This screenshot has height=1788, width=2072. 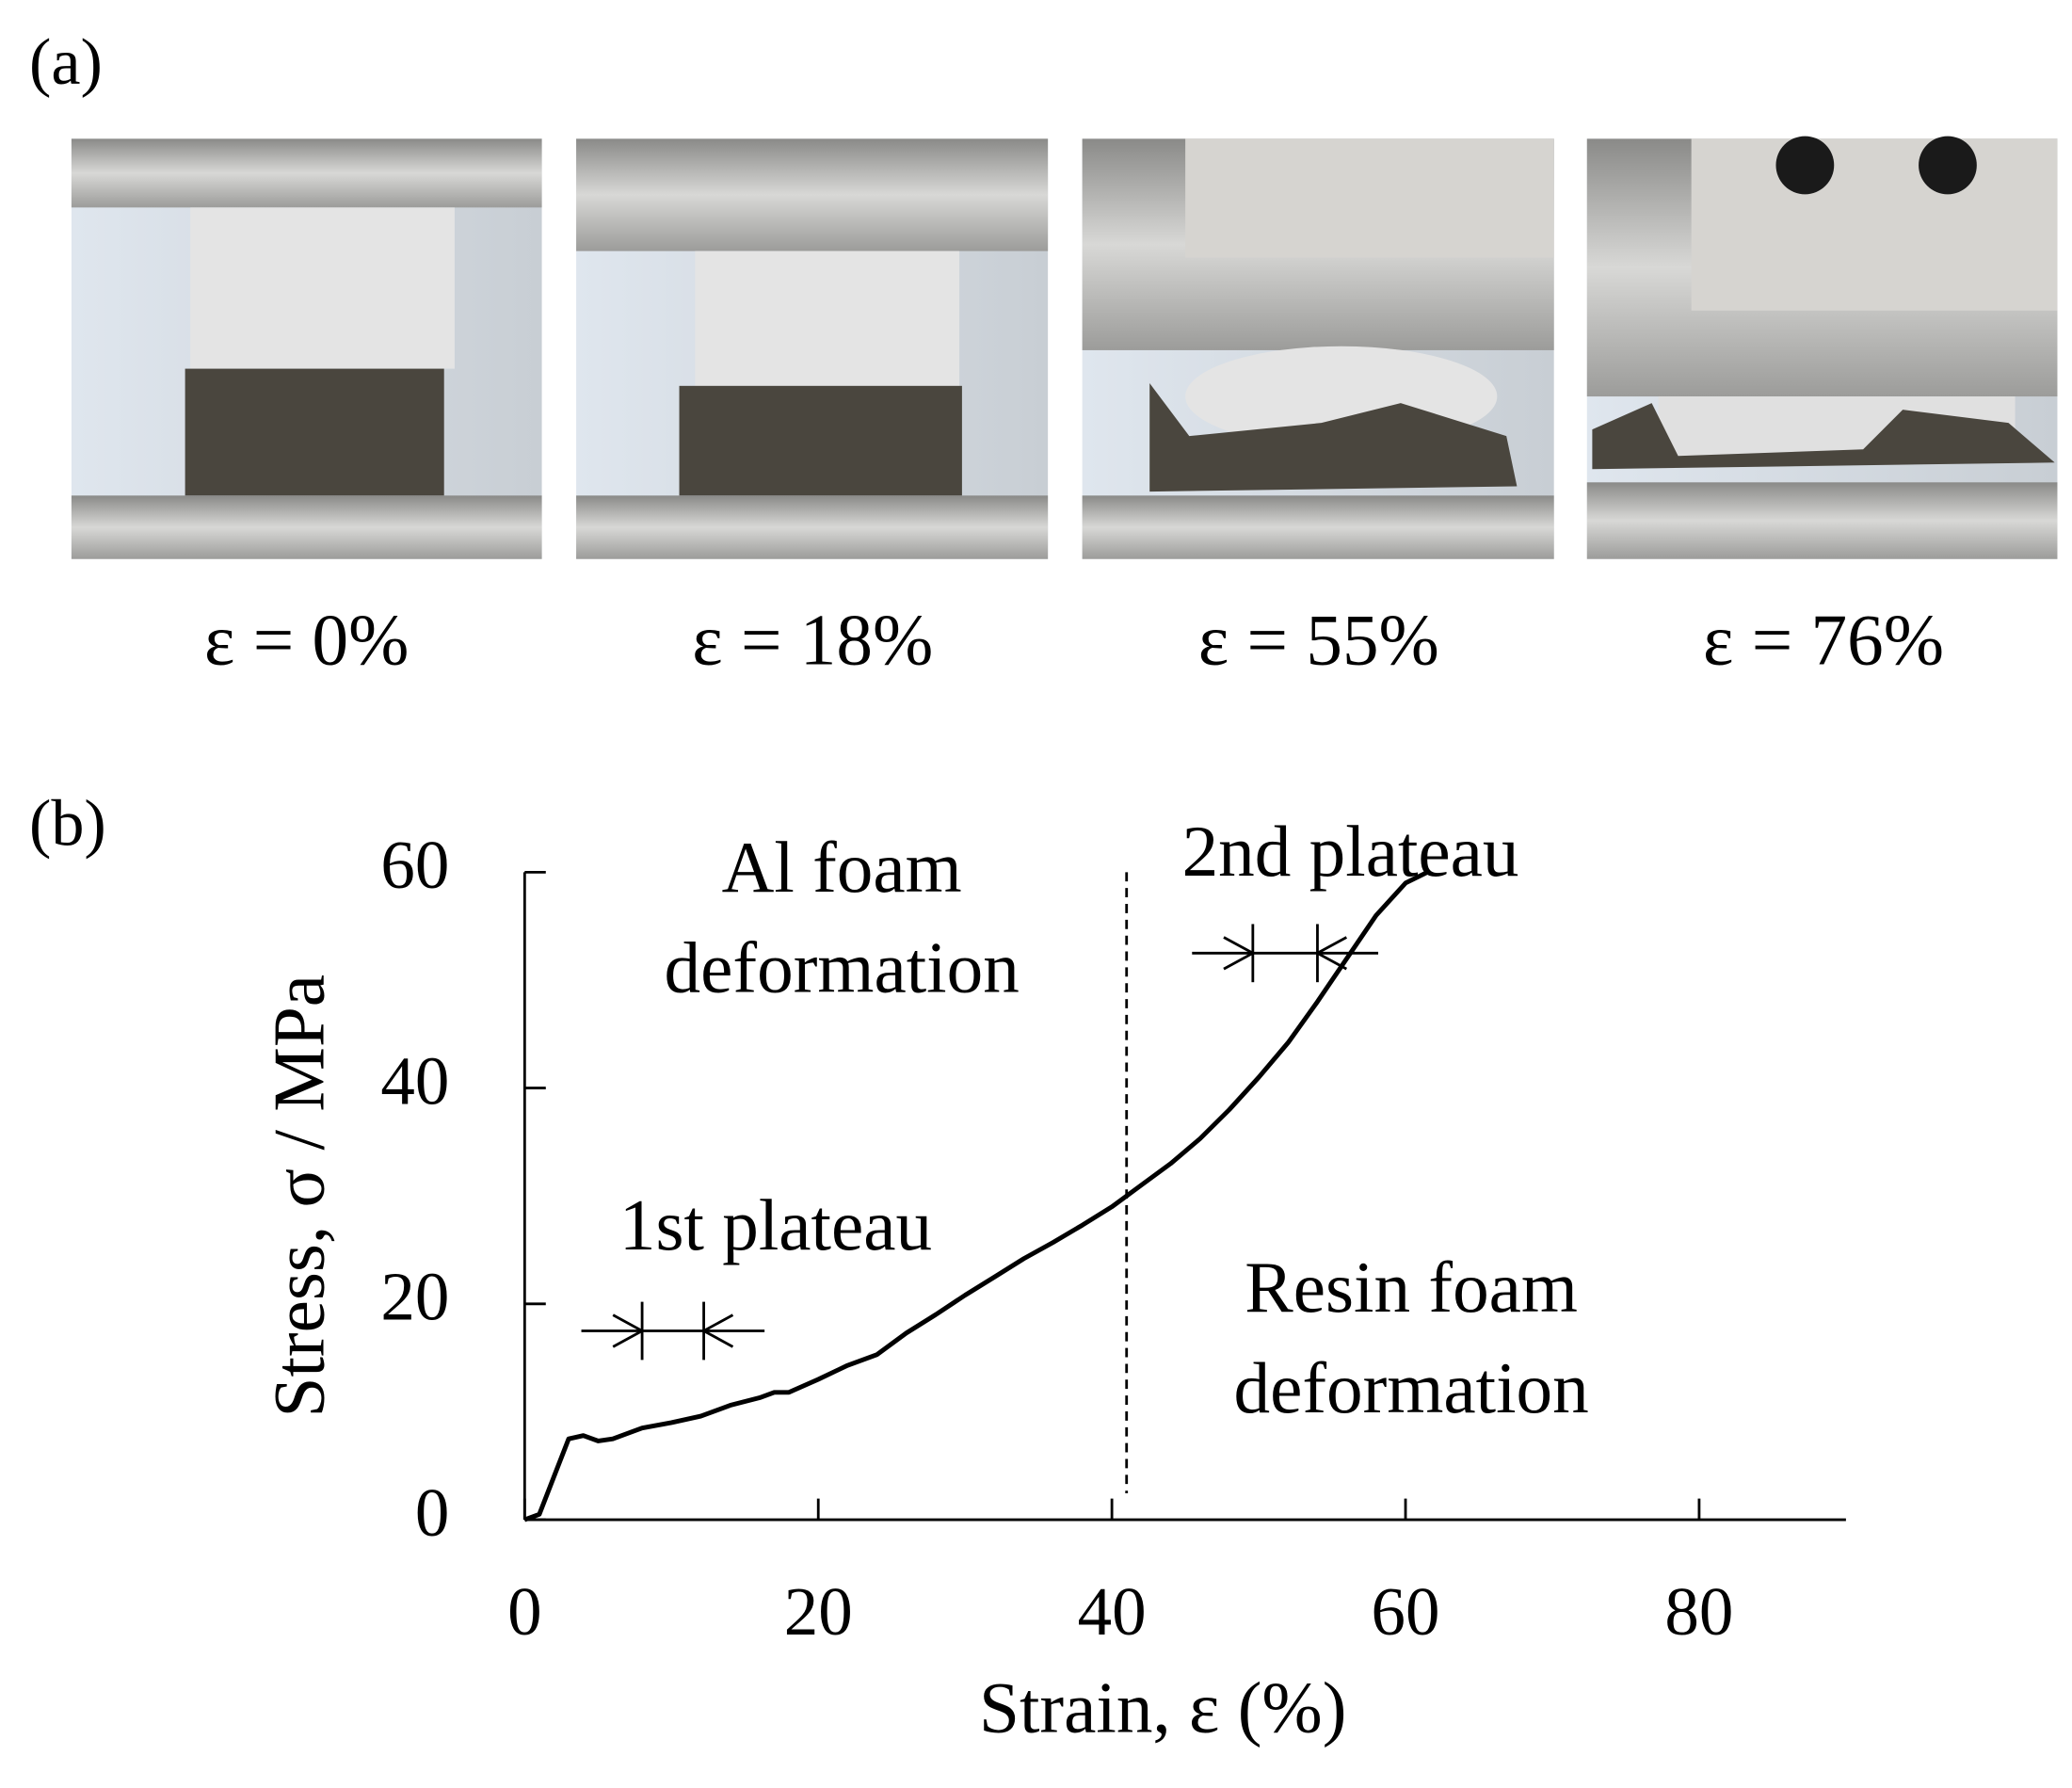 I want to click on x-axis-label: Strain, ε (%), so click(x=1162, y=1708).